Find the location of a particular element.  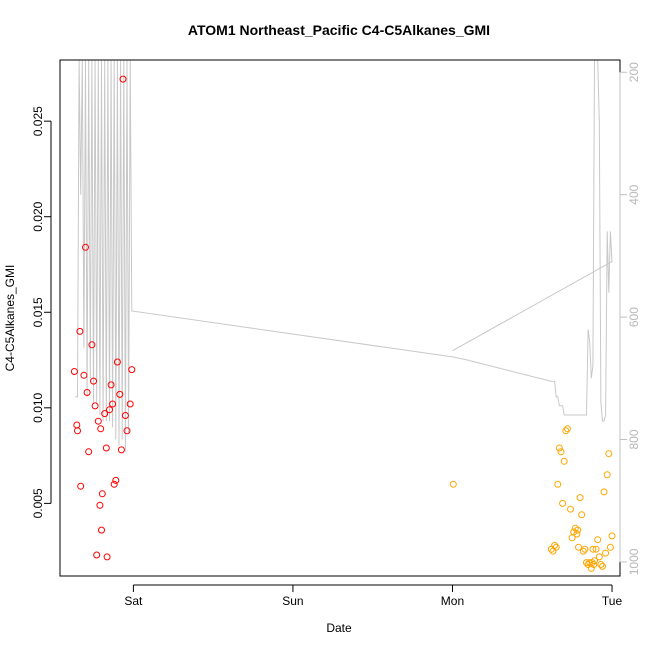

chart-title: ATOM1 Northeast_Pacific C4-C5Alkanes_GMI is located at coordinates (339, 30).